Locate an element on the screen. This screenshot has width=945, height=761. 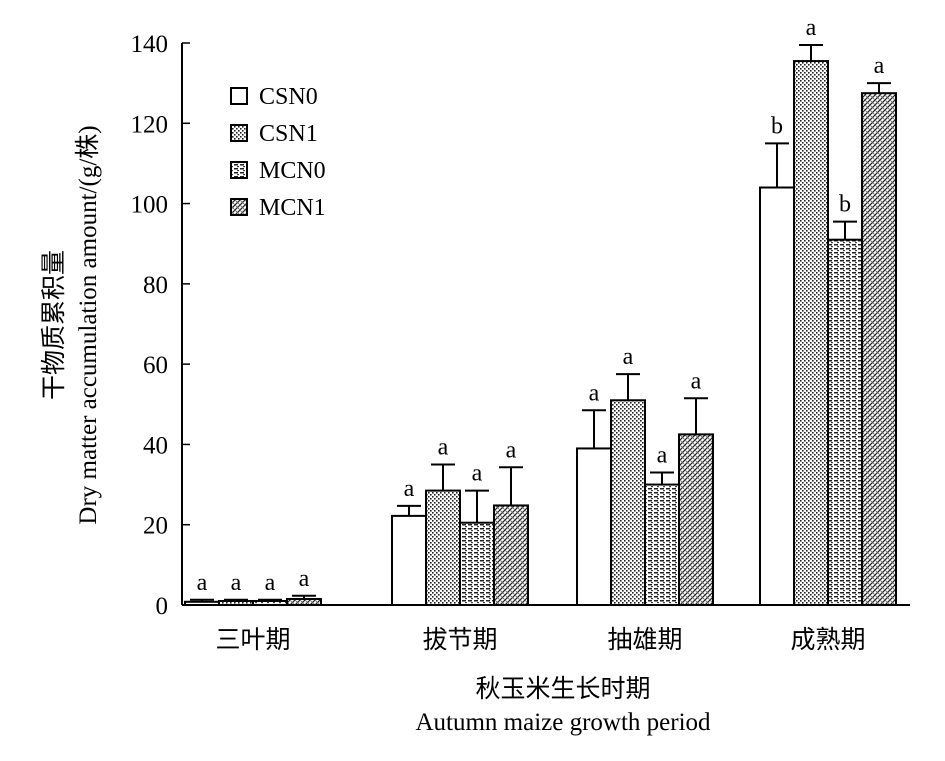
legend-swatch-mcn1 is located at coordinates (239, 207).